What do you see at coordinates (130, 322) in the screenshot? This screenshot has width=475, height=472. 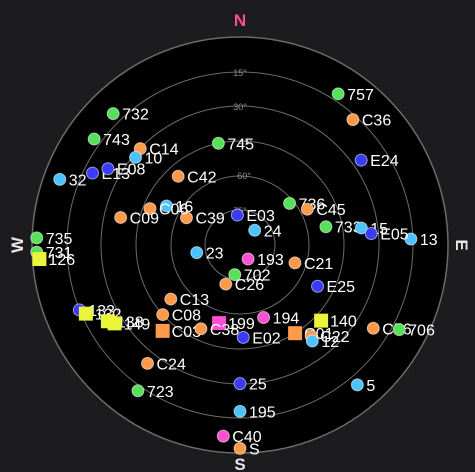 I see `satellite-label-138: 138` at bounding box center [130, 322].